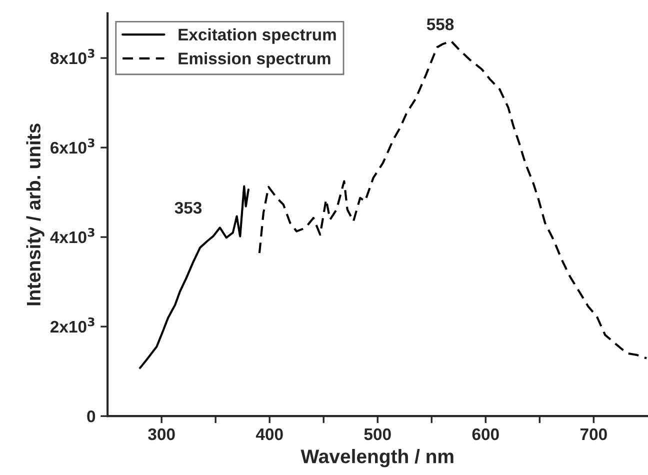  I want to click on y-tick-label: 2x10$^{3}$, so click(72, 325).